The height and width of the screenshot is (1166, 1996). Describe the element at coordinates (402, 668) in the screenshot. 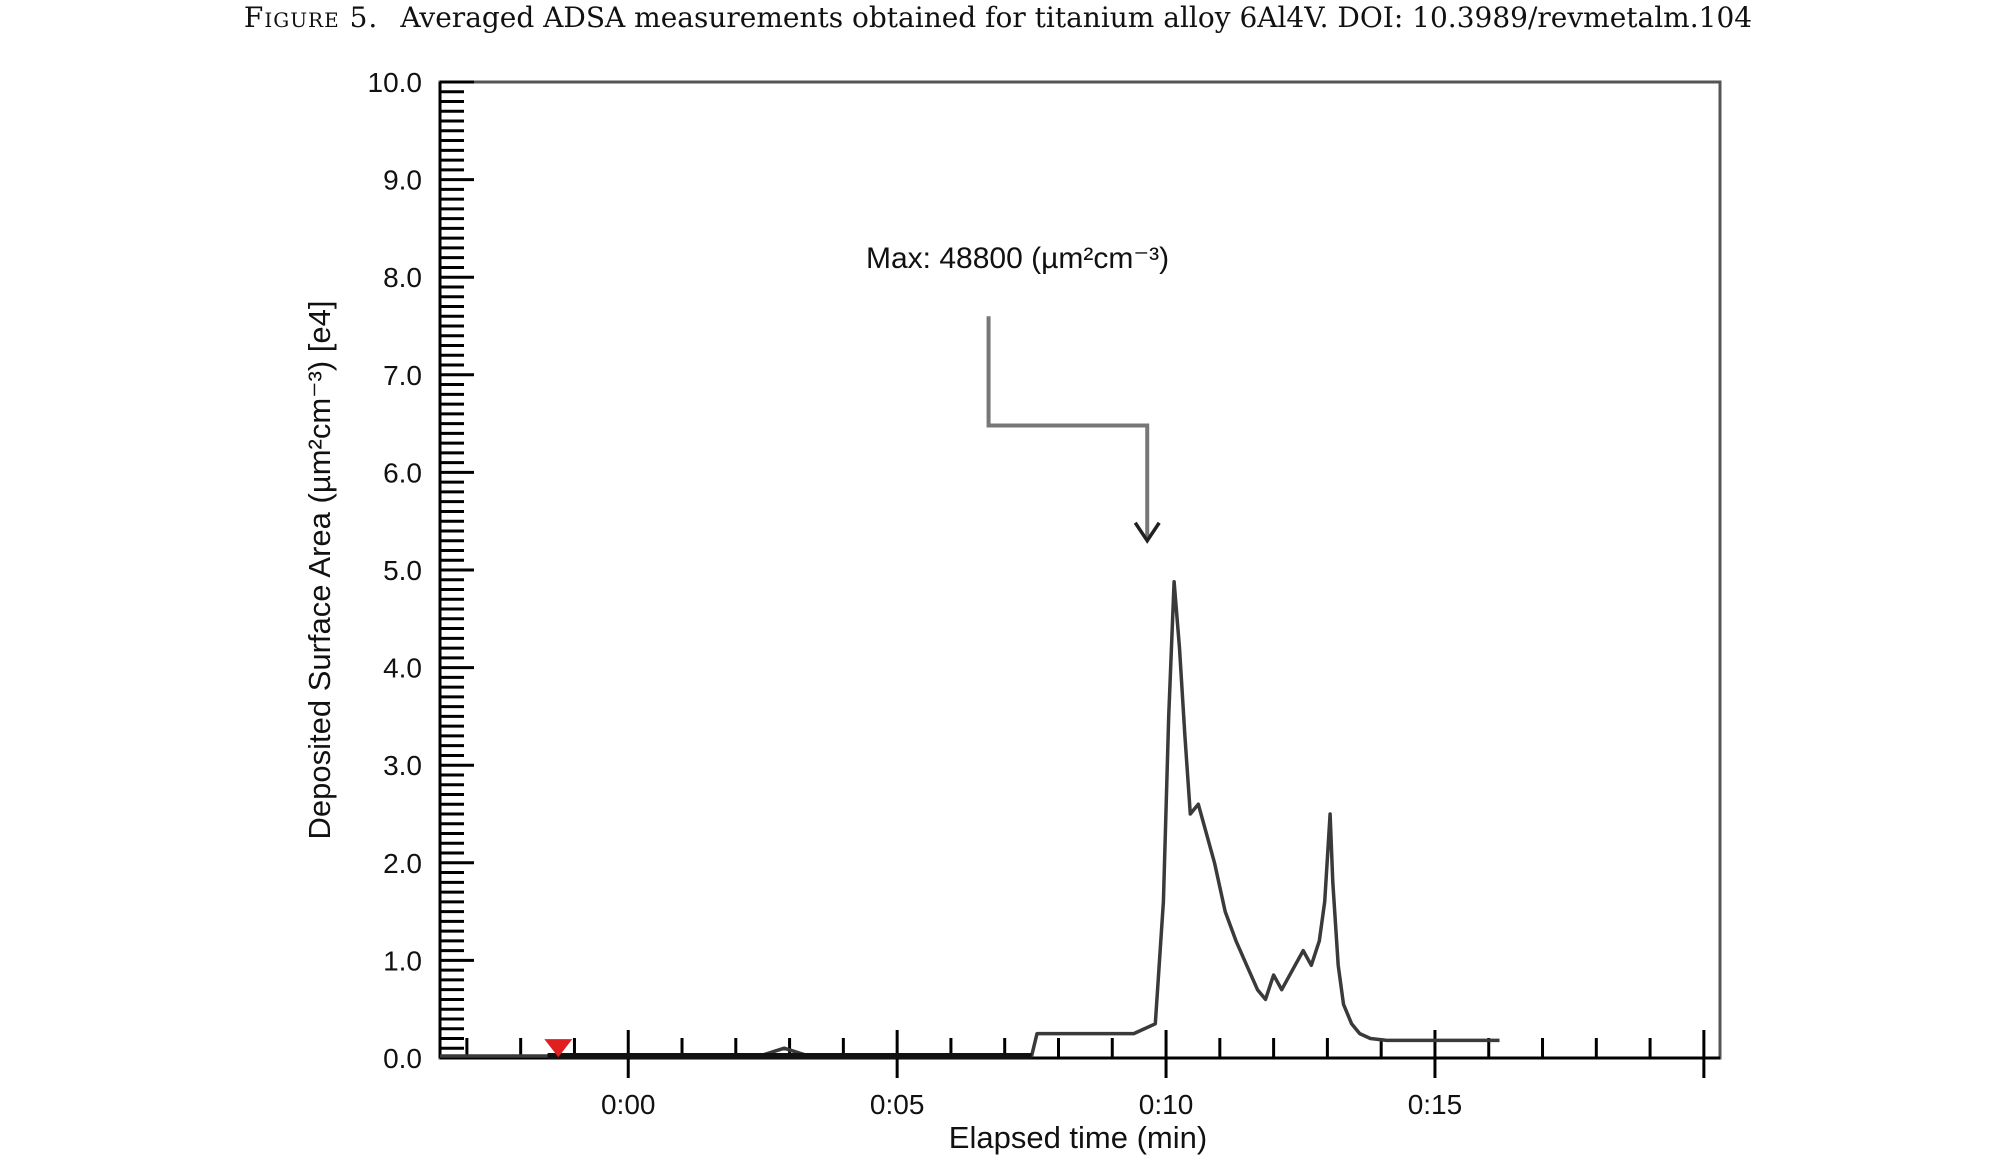

I see `y-tick-label: 4.0` at that location.